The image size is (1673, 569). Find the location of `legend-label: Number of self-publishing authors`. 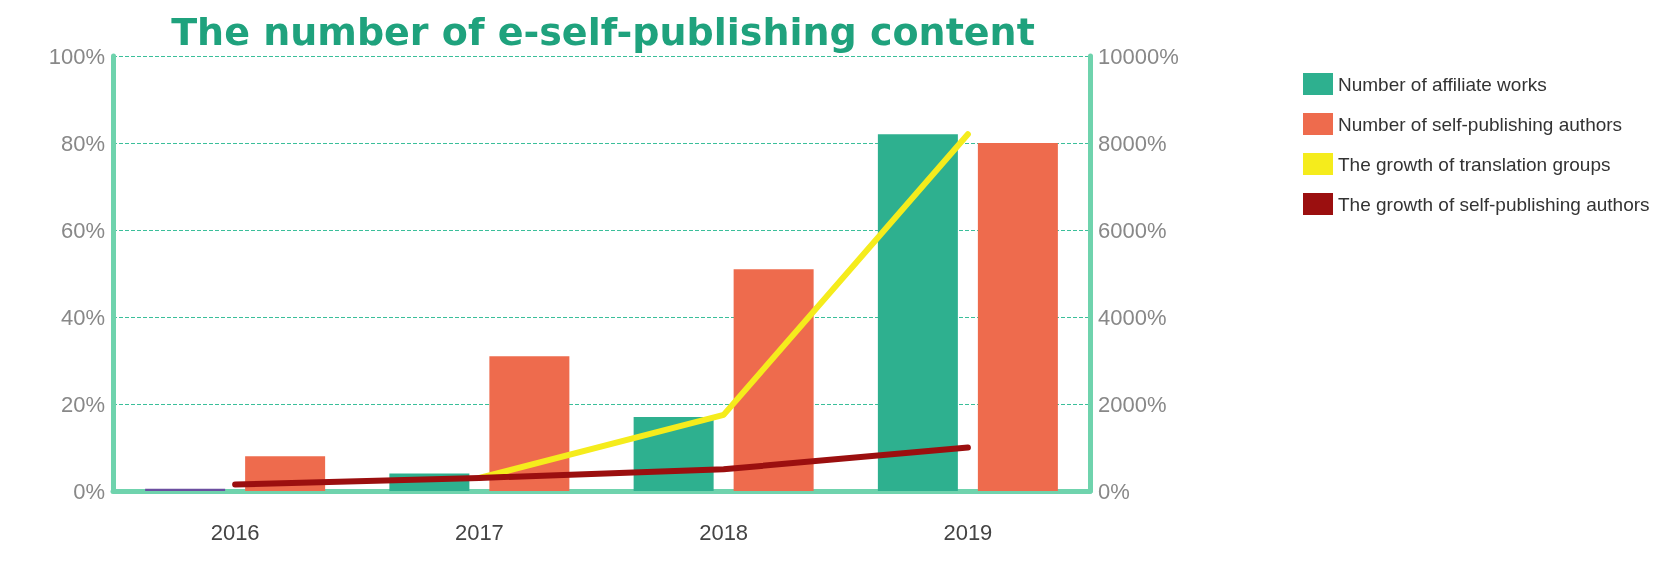

legend-label: Number of self-publishing authors is located at coordinates (1480, 124).